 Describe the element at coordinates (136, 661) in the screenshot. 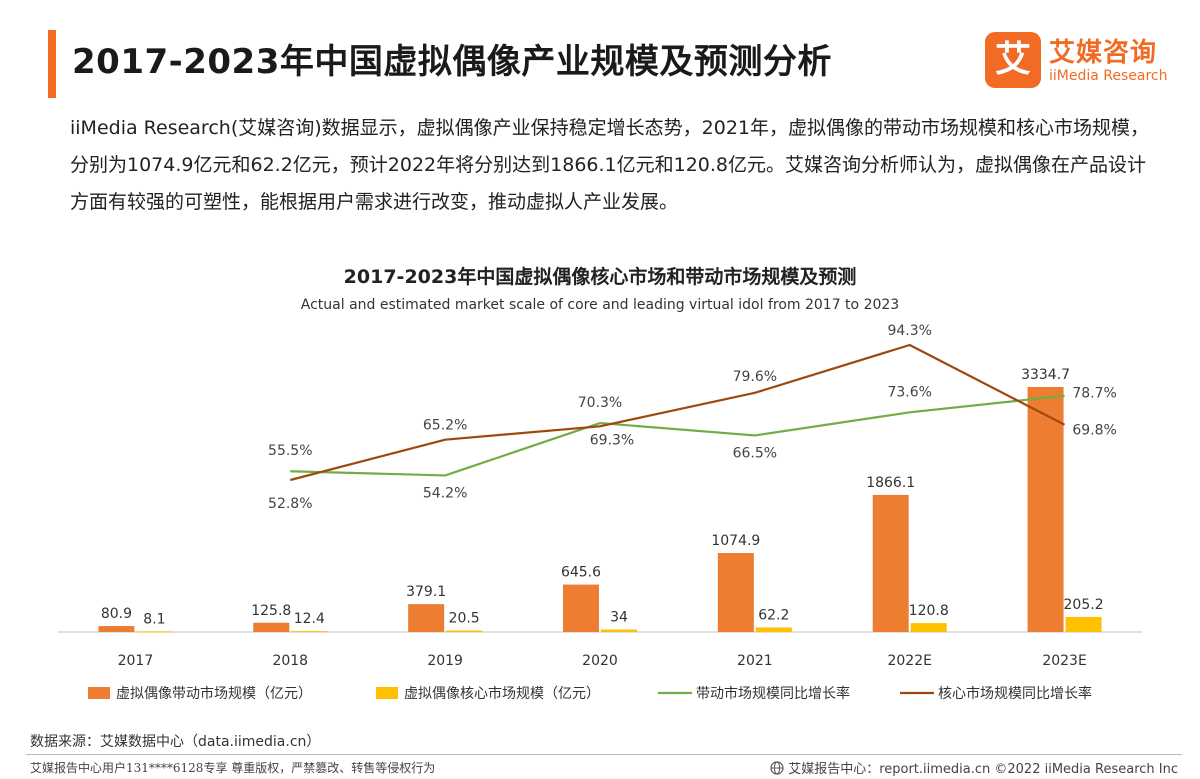

I see `x-tick-label: 2017` at that location.